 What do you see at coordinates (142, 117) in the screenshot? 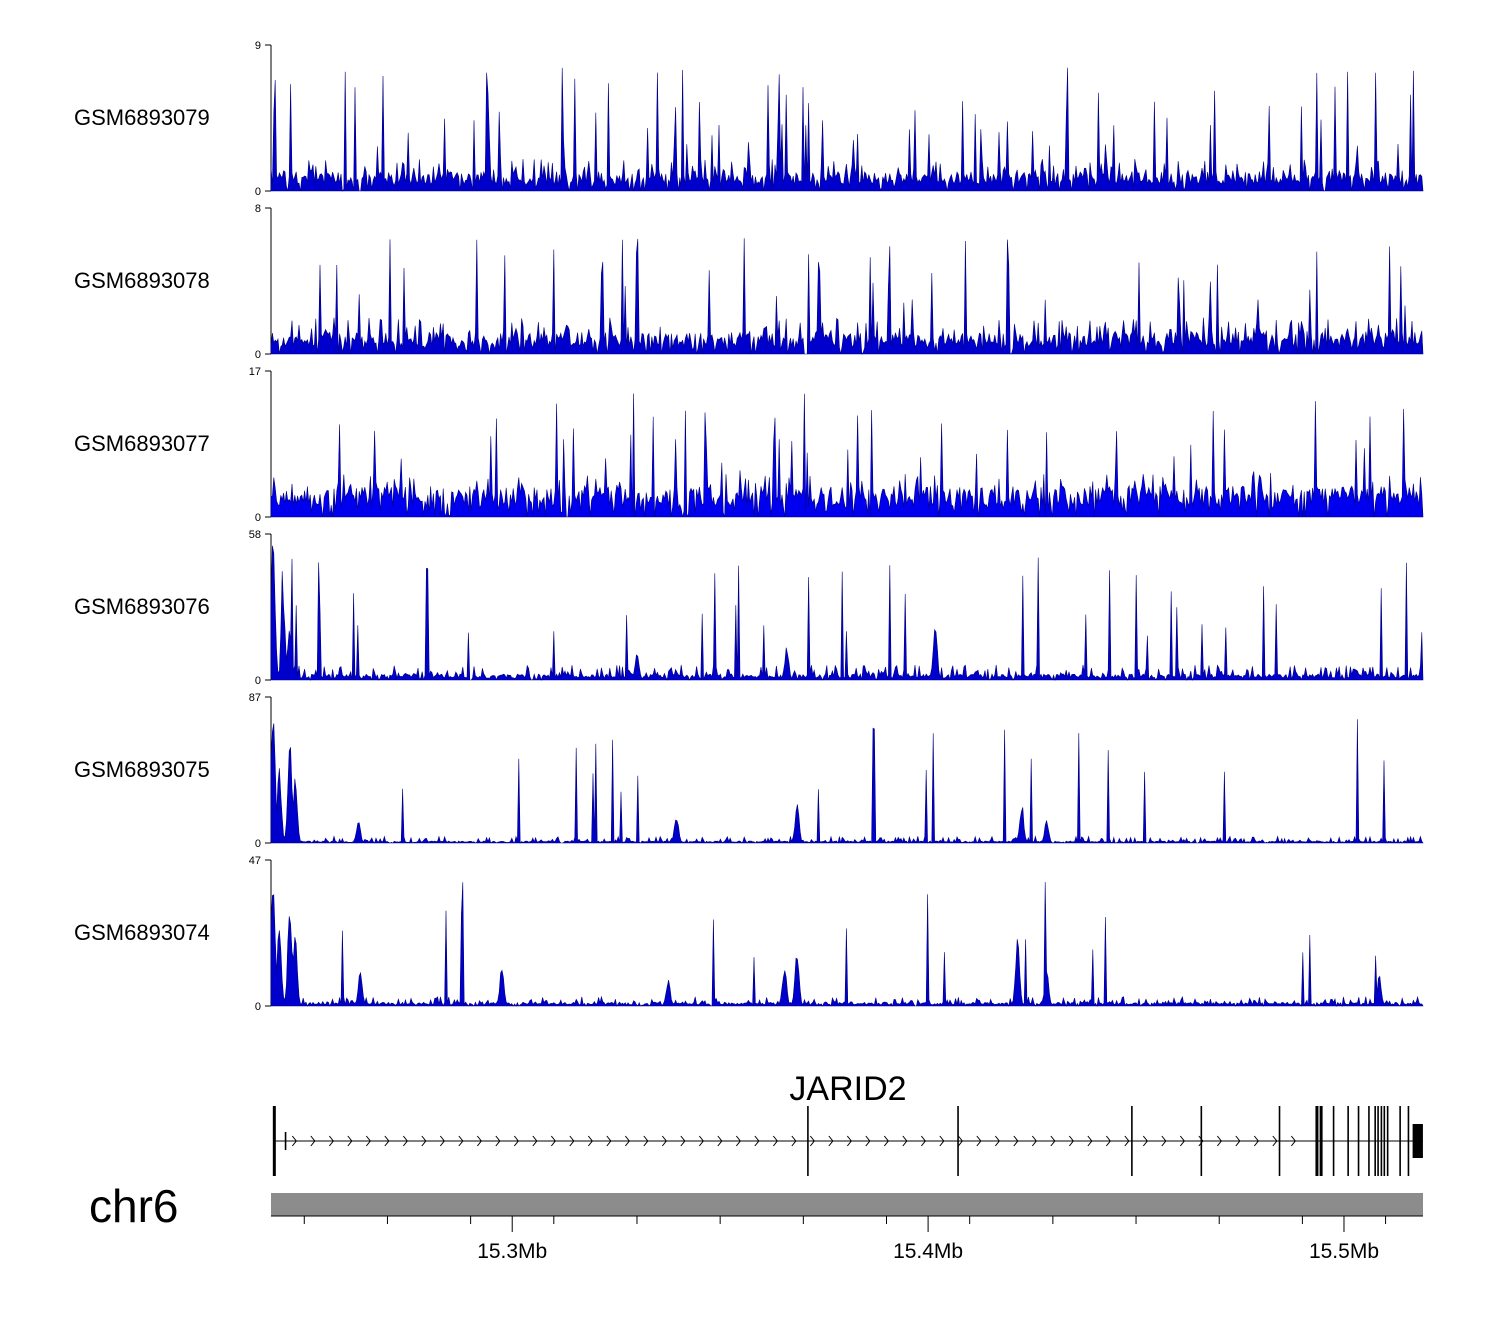
I see `track-label: GSM6893079` at bounding box center [142, 117].